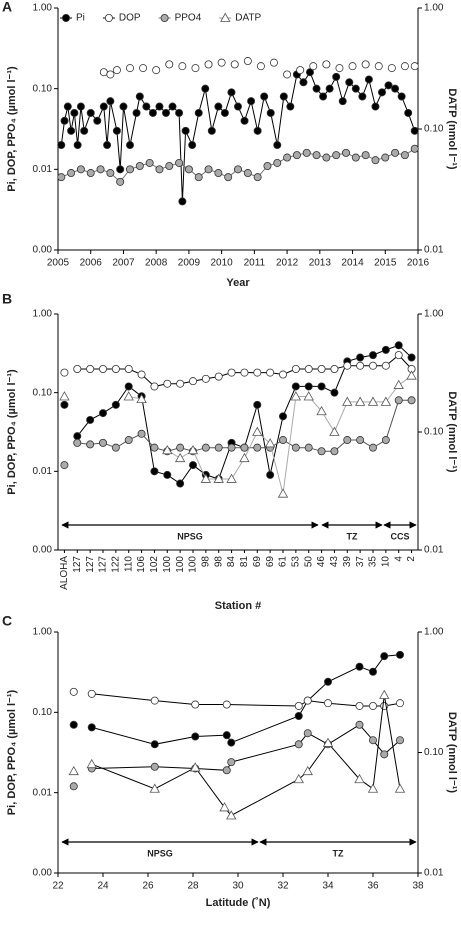 The image size is (461, 936). Describe the element at coordinates (352, 263) in the screenshot. I see `x-tick-label: 2014` at that location.